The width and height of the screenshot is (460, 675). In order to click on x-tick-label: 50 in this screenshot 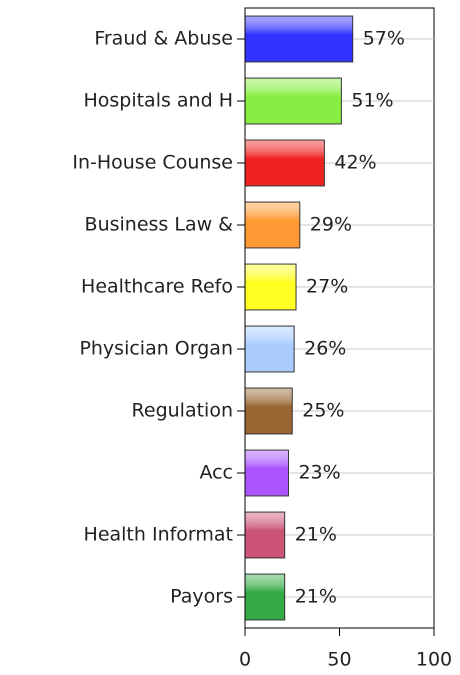, I will do `click(339, 660)`.